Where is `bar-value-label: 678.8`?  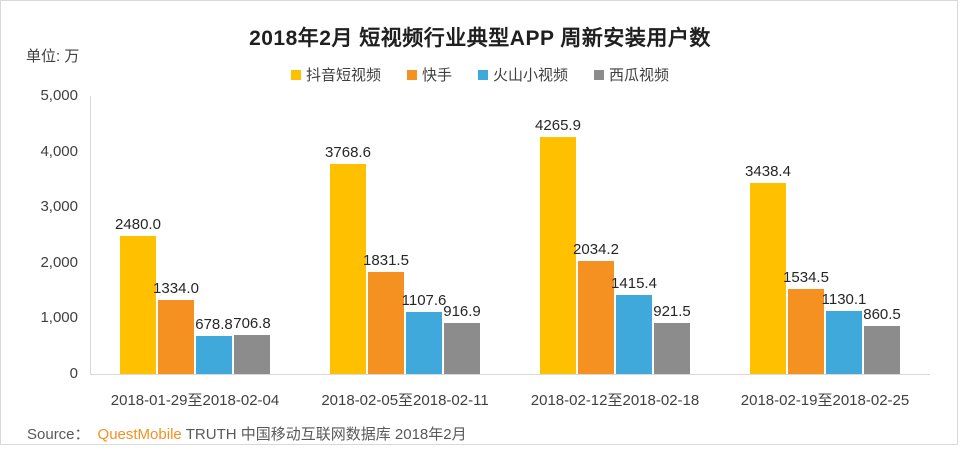
bar-value-label: 678.8 is located at coordinates (214, 325).